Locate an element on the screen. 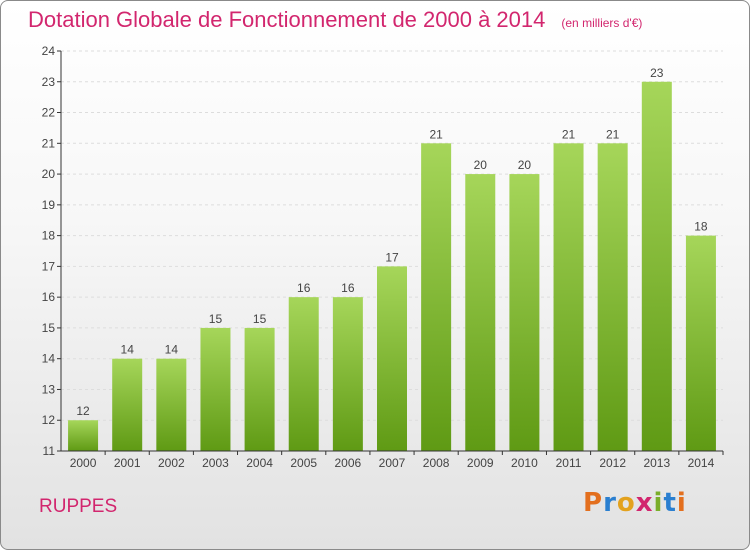  proxiti-logo: Proxiti is located at coordinates (635, 503).